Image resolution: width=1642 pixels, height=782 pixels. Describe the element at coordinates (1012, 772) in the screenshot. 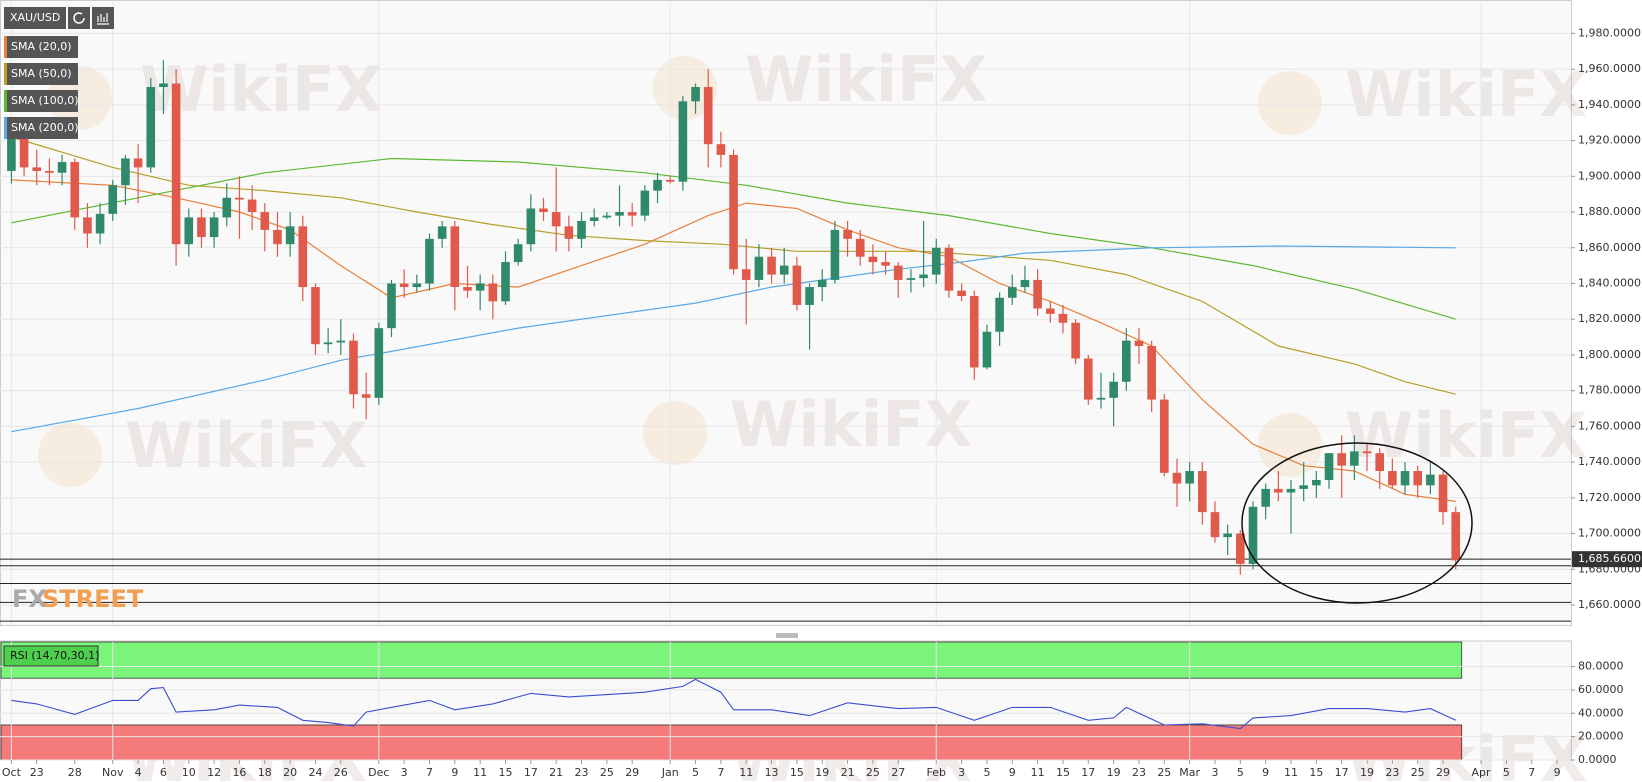

I see `x-tick-label: 9` at that location.